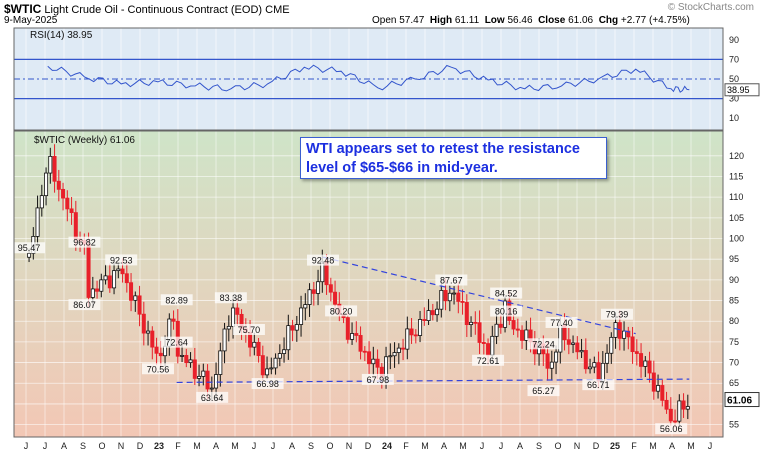  I want to click on value-label: 65.27, so click(543, 391).